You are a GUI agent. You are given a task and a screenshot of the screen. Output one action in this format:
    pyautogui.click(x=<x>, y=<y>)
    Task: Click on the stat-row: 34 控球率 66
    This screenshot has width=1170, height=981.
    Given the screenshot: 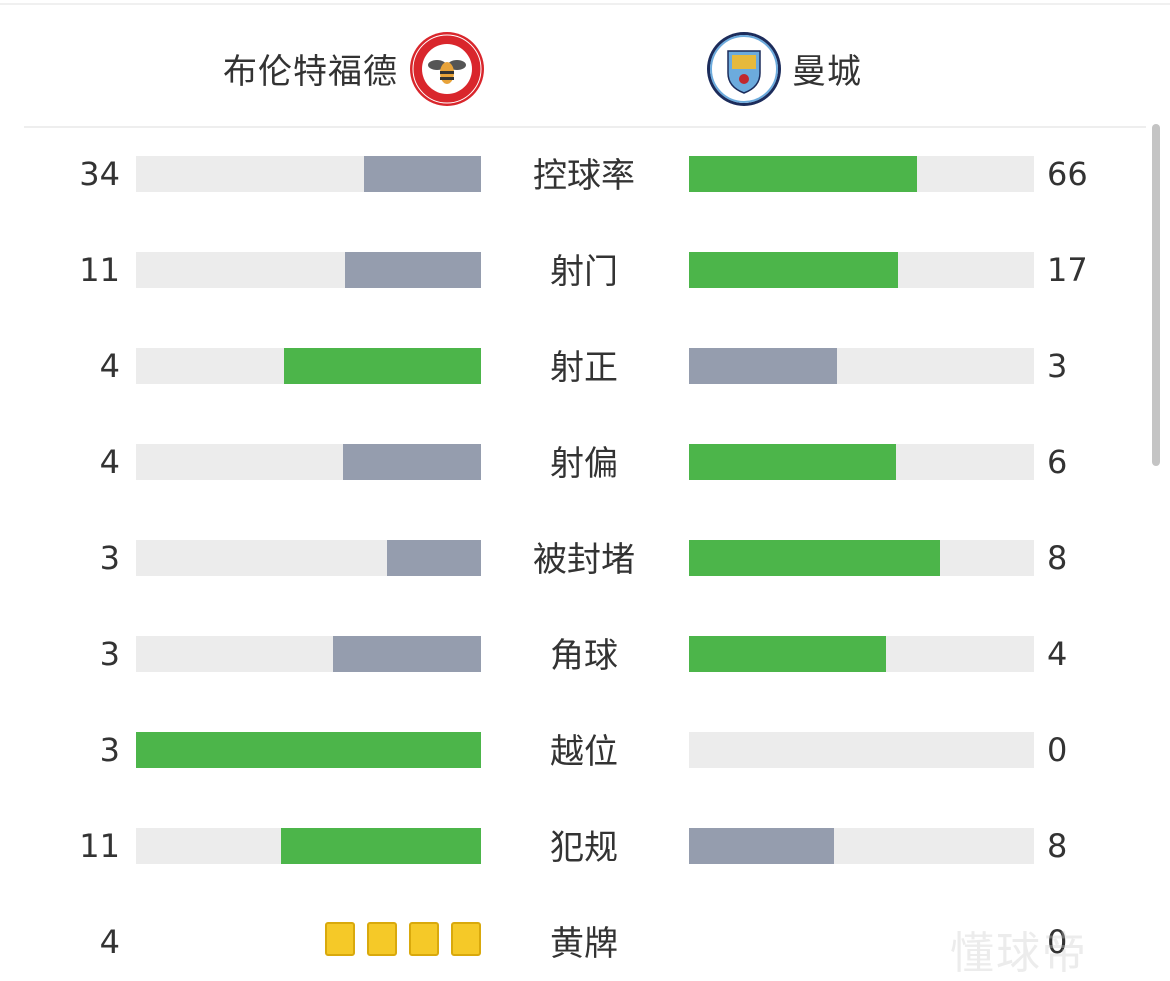 What is the action you would take?
    pyautogui.click(x=585, y=175)
    